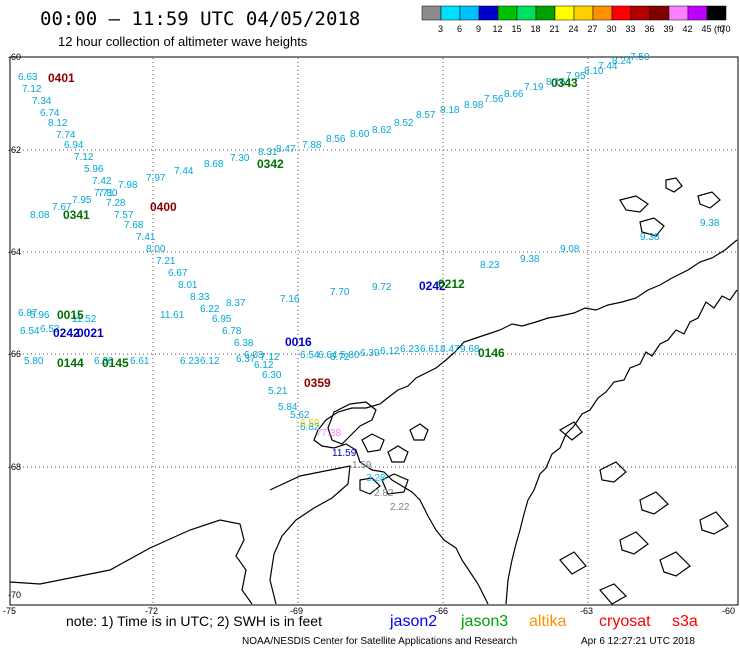 Image resolution: width=740 pixels, height=650 pixels. Describe the element at coordinates (32, 89) in the screenshot. I see `wave-height-value: 7.12` at that location.